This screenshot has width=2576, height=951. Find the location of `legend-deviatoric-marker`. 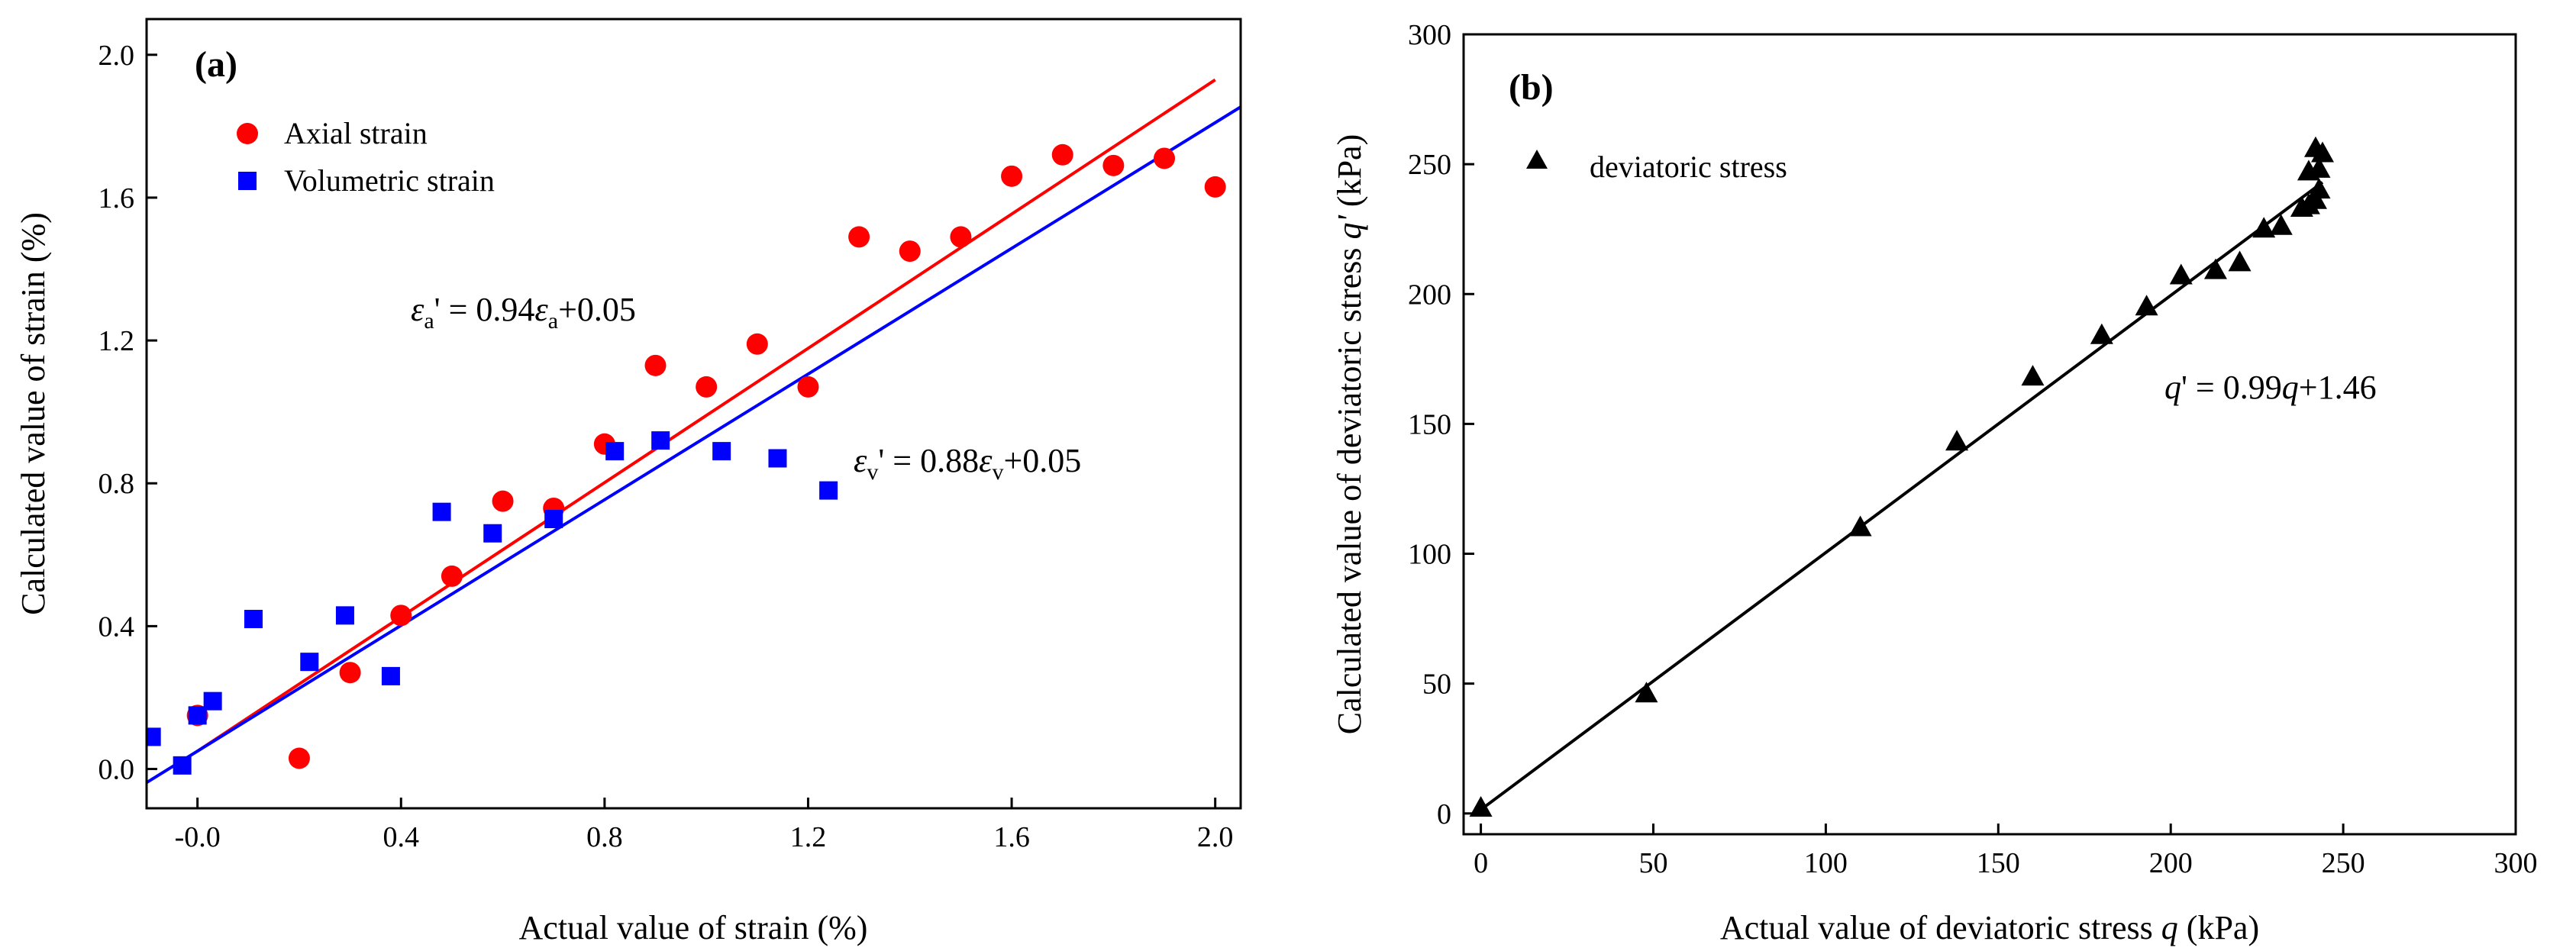

legend-deviatoric-marker is located at coordinates (1537, 160).